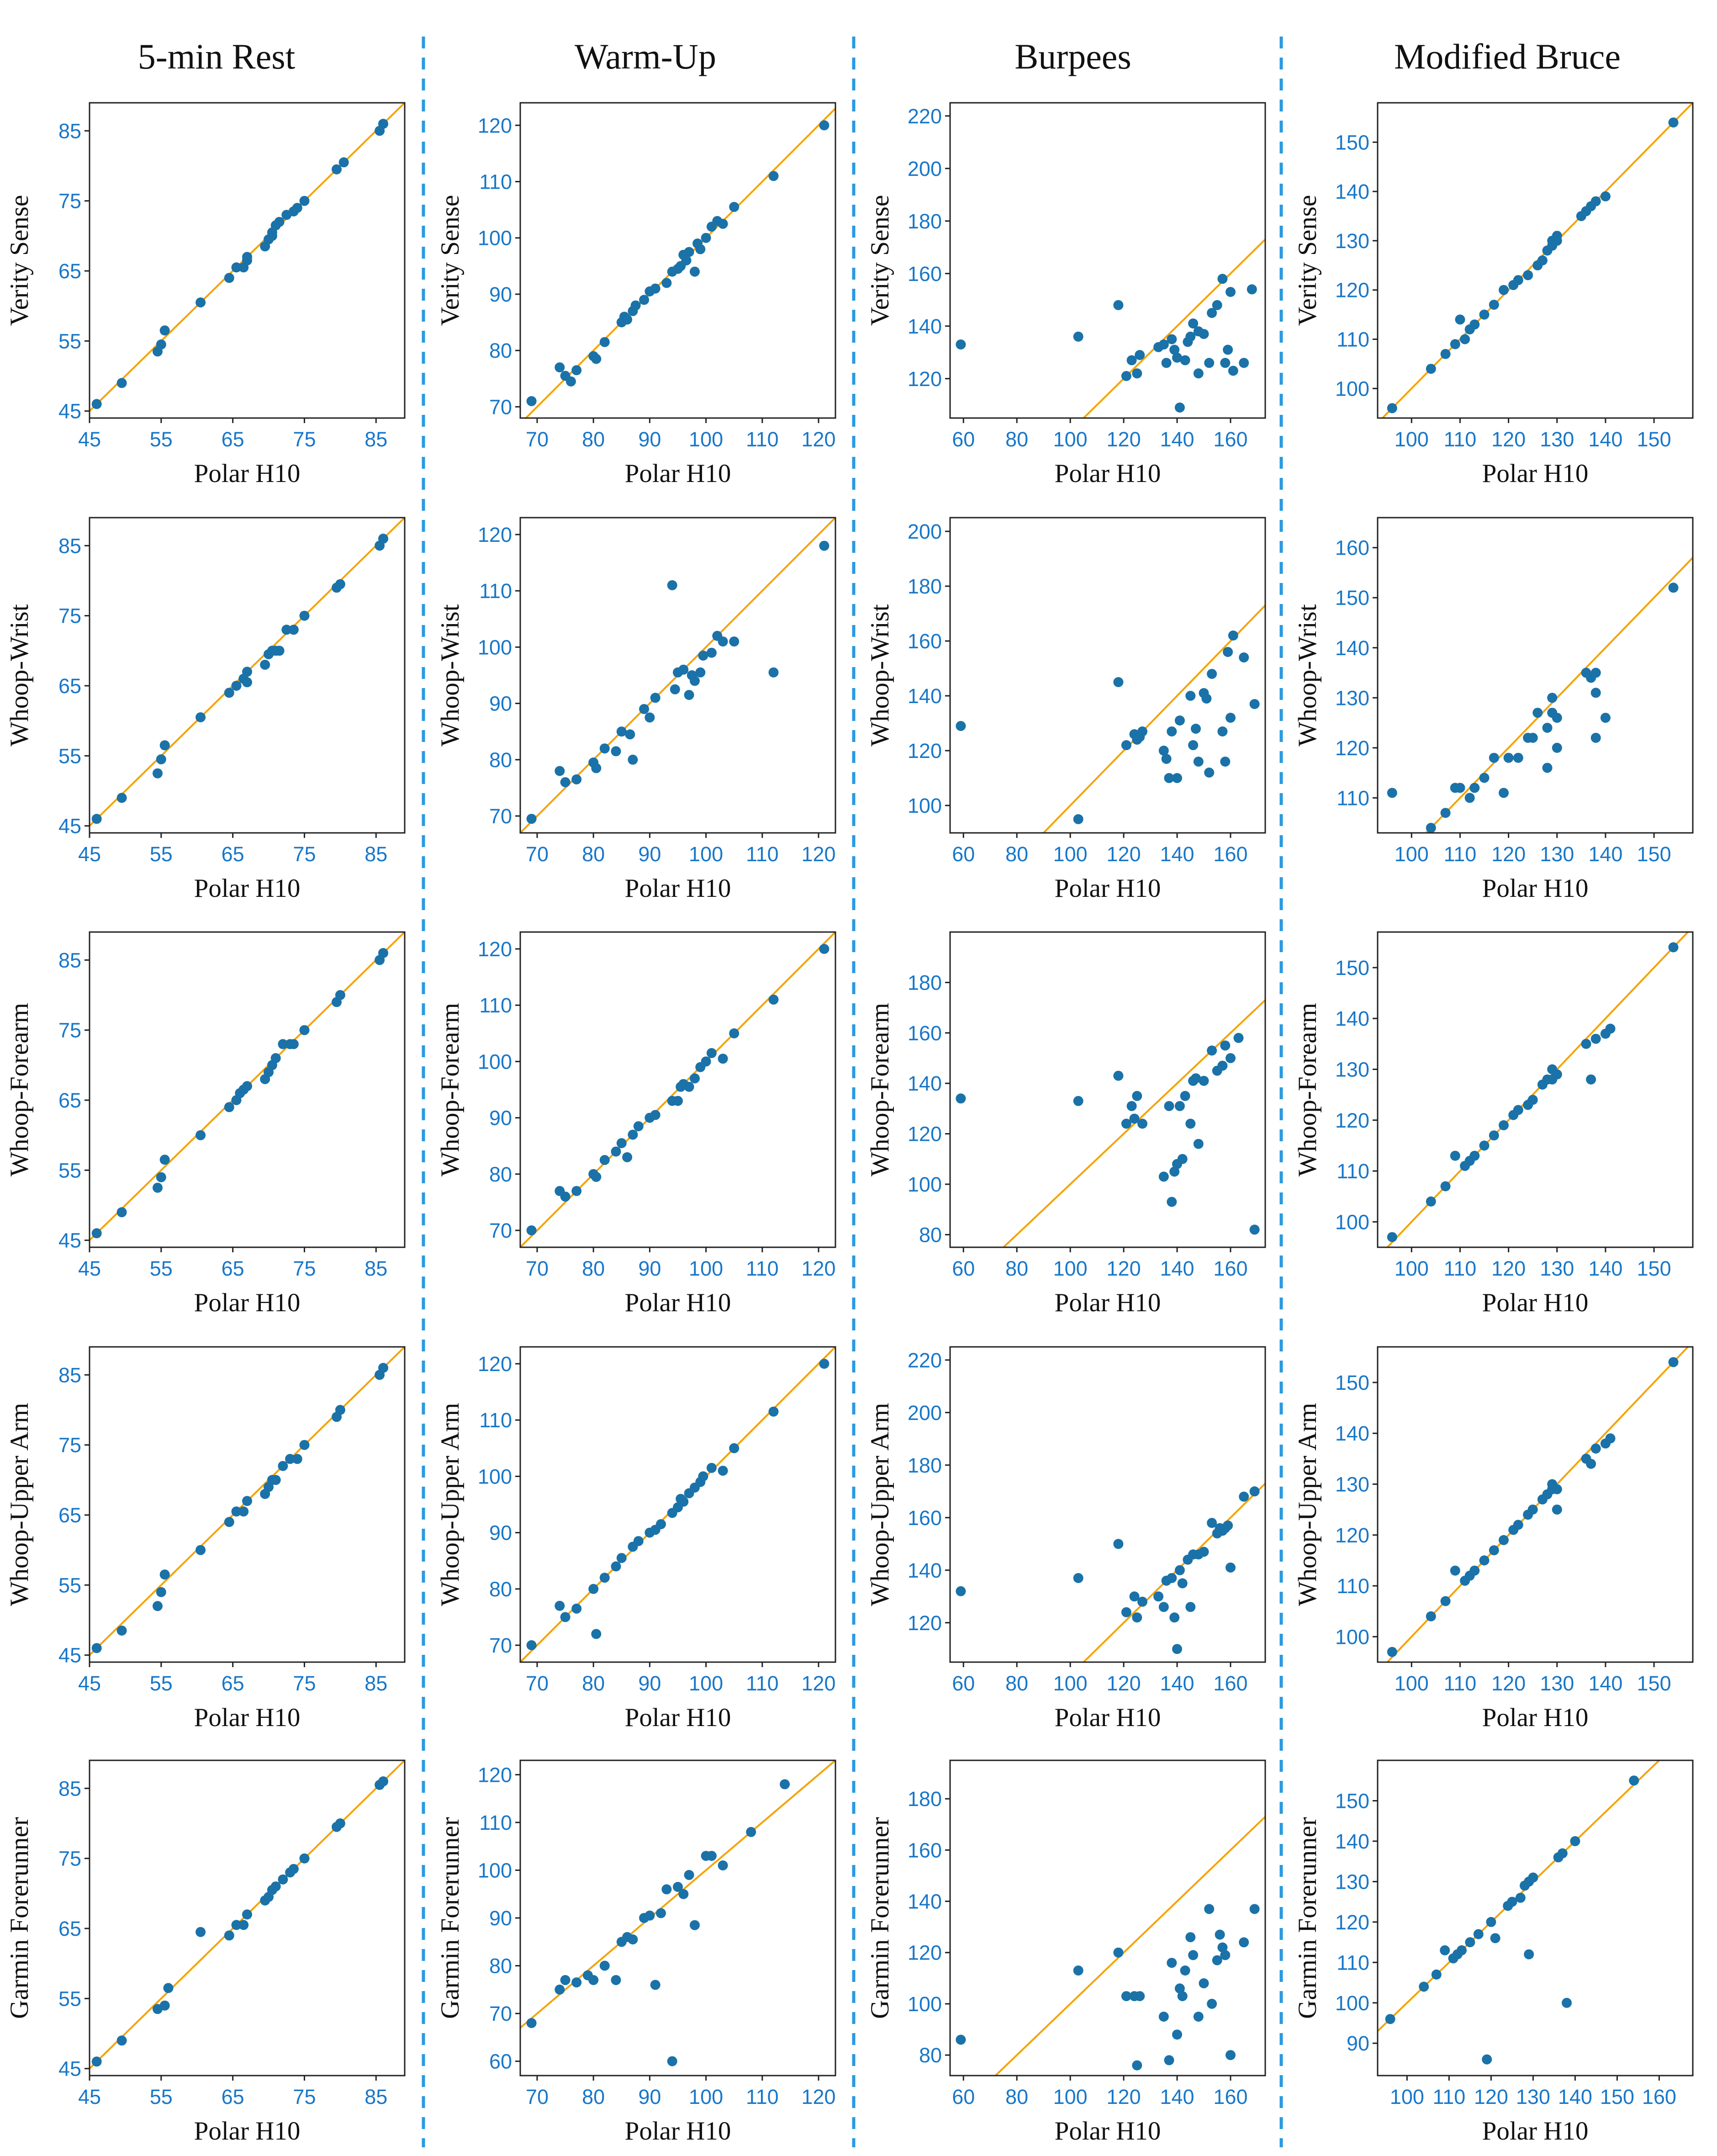 The image size is (1717, 2156). What do you see at coordinates (304, 854) in the screenshot?
I see `x-tick-label: 75` at bounding box center [304, 854].